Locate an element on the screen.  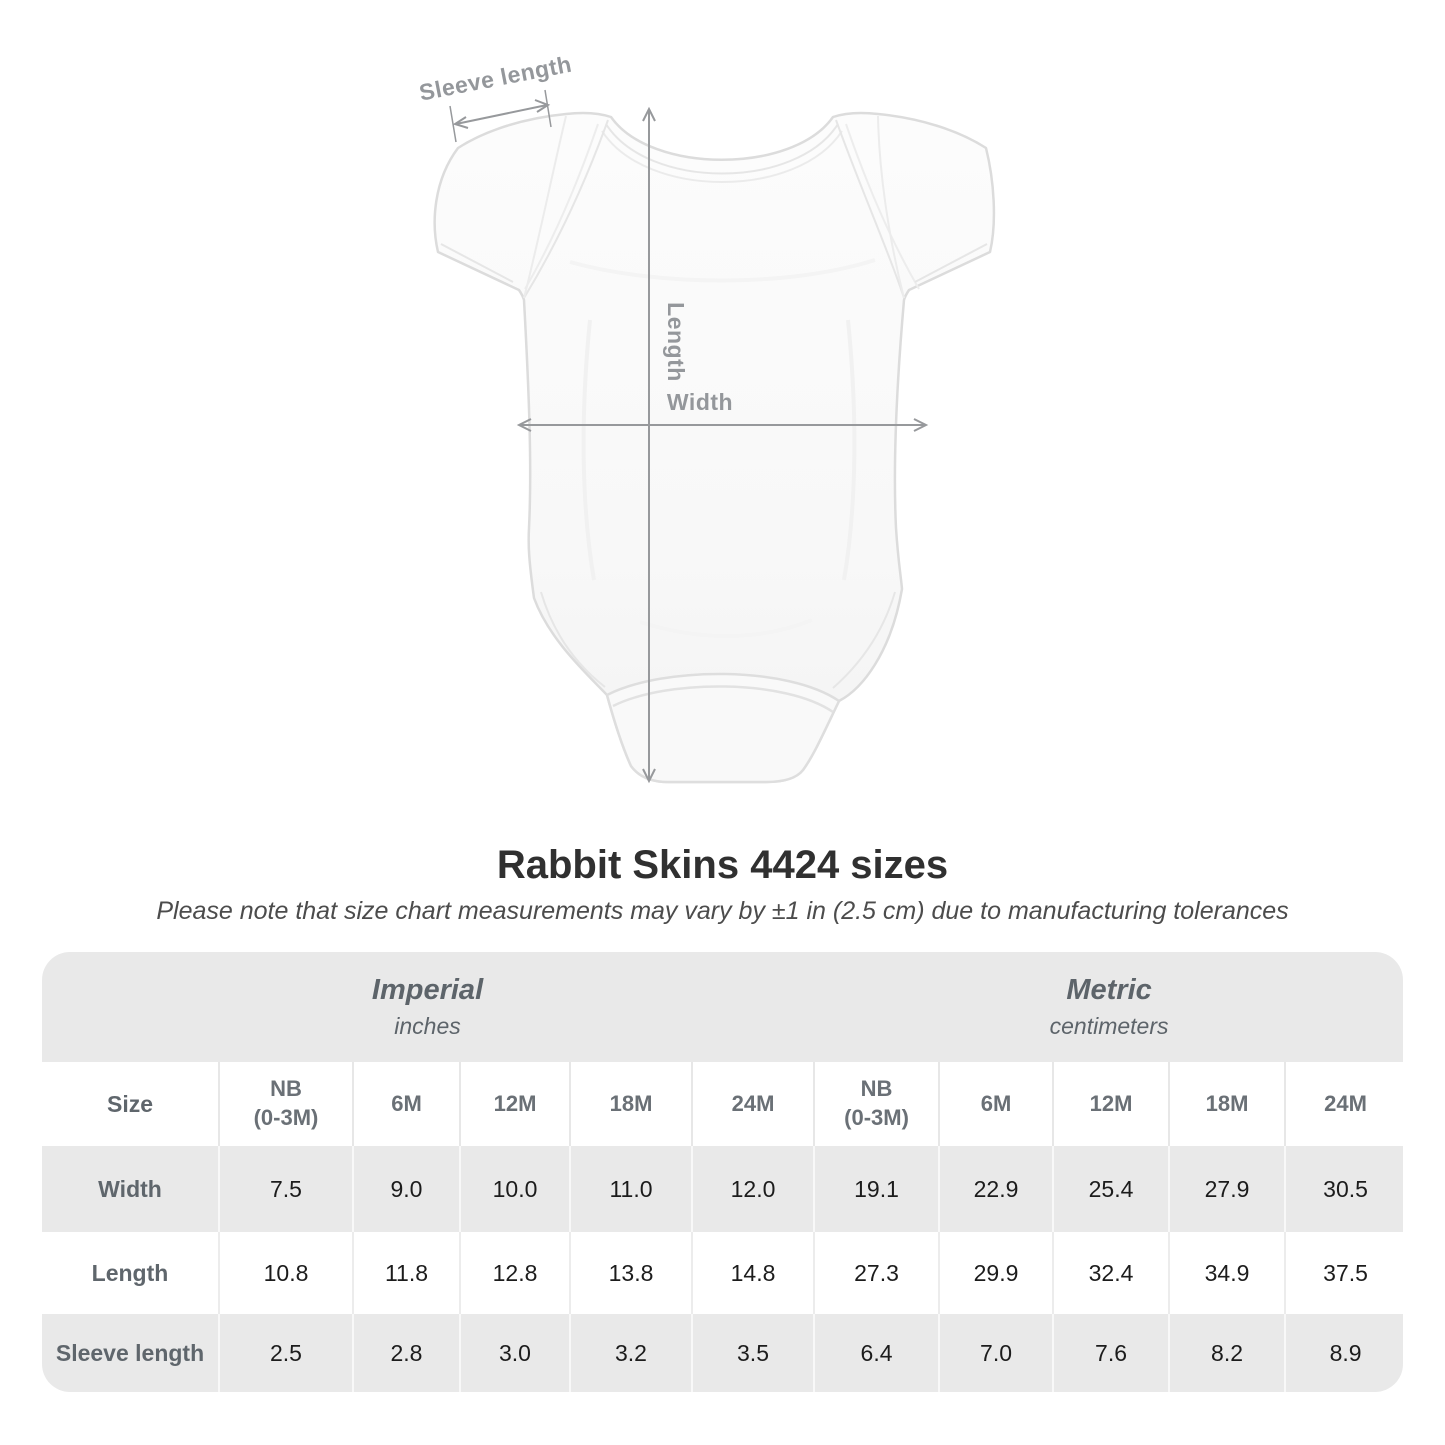
length-value-cell: 27.3 is located at coordinates (876, 1273).